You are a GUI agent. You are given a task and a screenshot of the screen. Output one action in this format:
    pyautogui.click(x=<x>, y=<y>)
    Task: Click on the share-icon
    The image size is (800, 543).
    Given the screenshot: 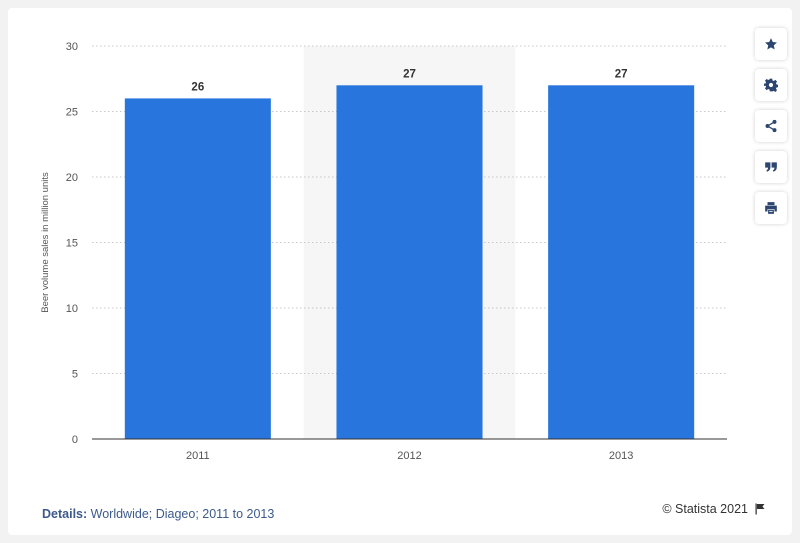 What is the action you would take?
    pyautogui.click(x=771, y=126)
    